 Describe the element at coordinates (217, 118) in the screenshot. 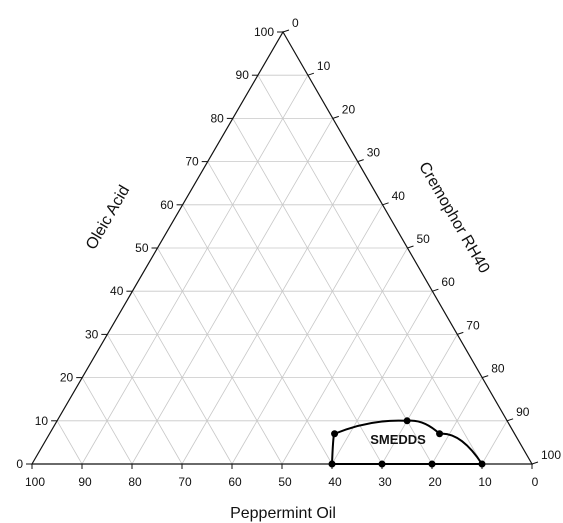

I see `left-tick-label: 80` at that location.